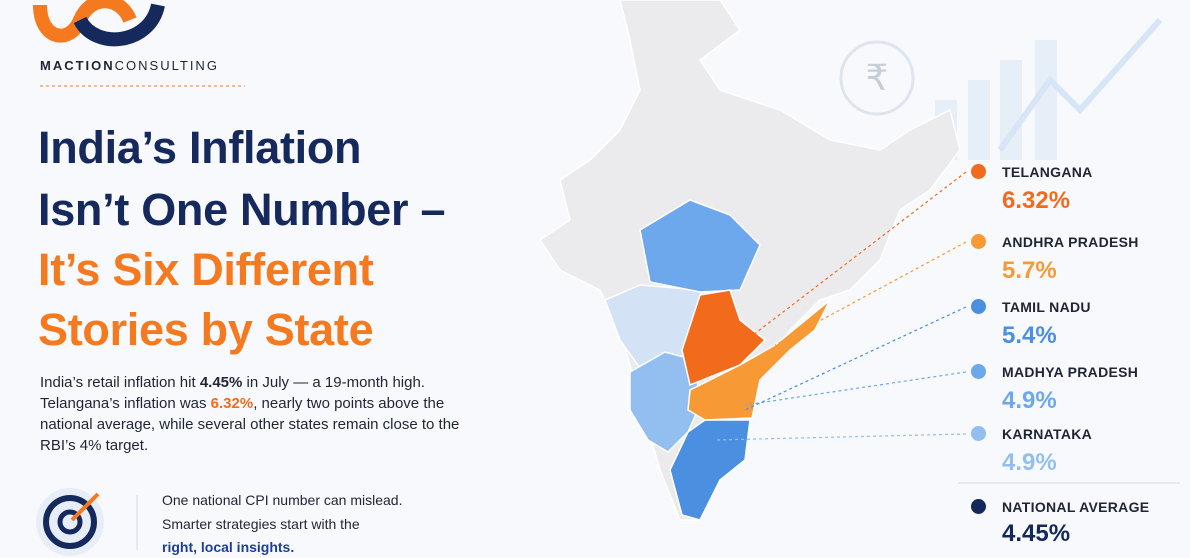  I want to click on state-name: MADHYA PRADESH, so click(1070, 372).